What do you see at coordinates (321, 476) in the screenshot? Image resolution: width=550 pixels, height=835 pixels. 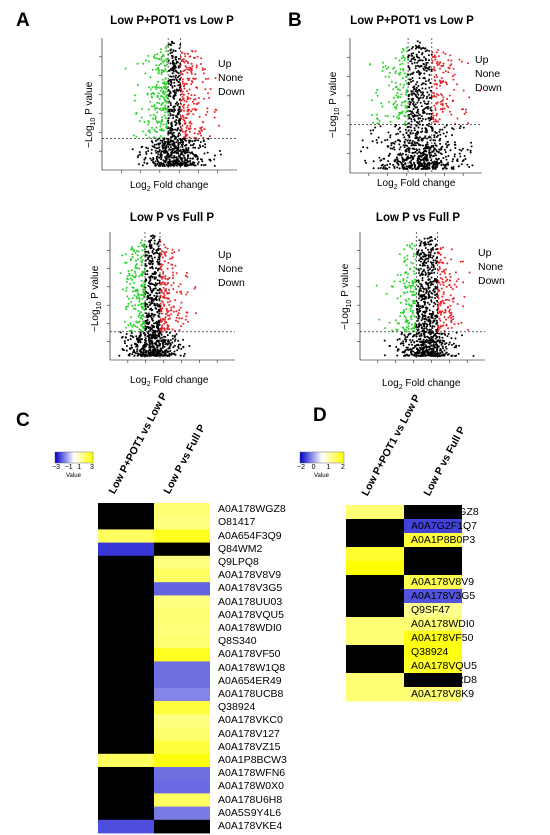 I see `colorbar-label: Value` at bounding box center [321, 476].